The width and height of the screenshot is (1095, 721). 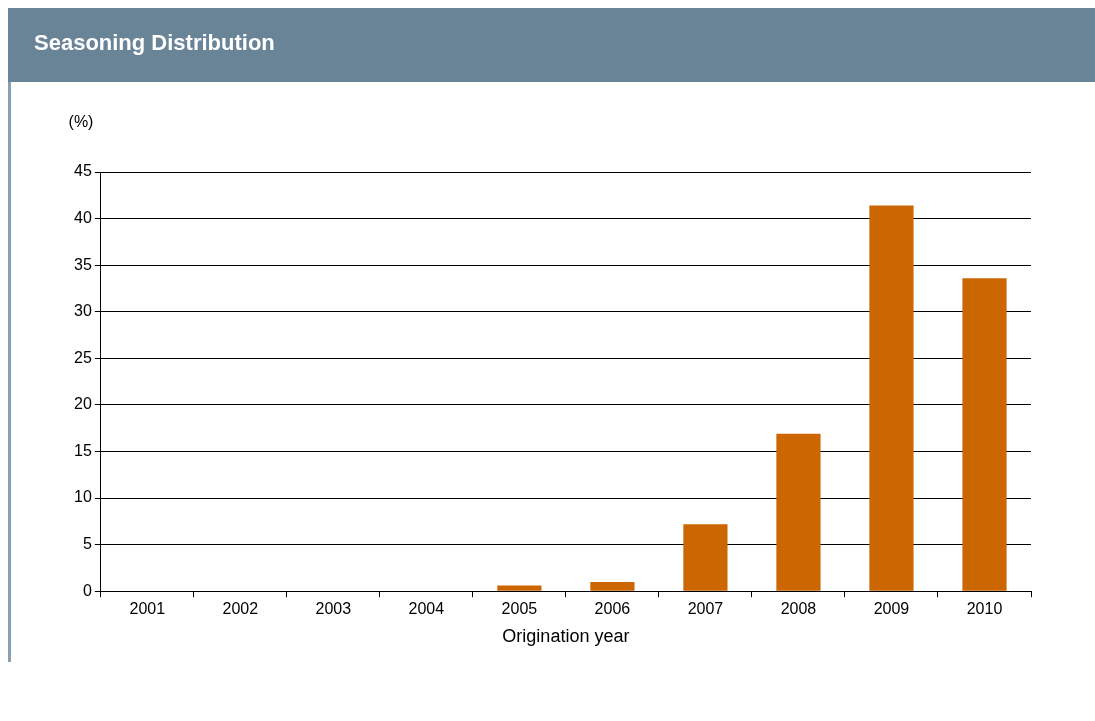 I want to click on x-tick-label: 2010, so click(x=984, y=609).